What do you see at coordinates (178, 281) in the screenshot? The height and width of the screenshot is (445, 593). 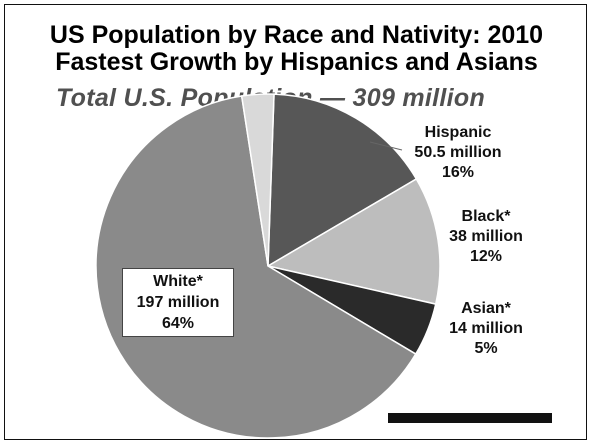 I see `slice-label-white-name: White*` at bounding box center [178, 281].